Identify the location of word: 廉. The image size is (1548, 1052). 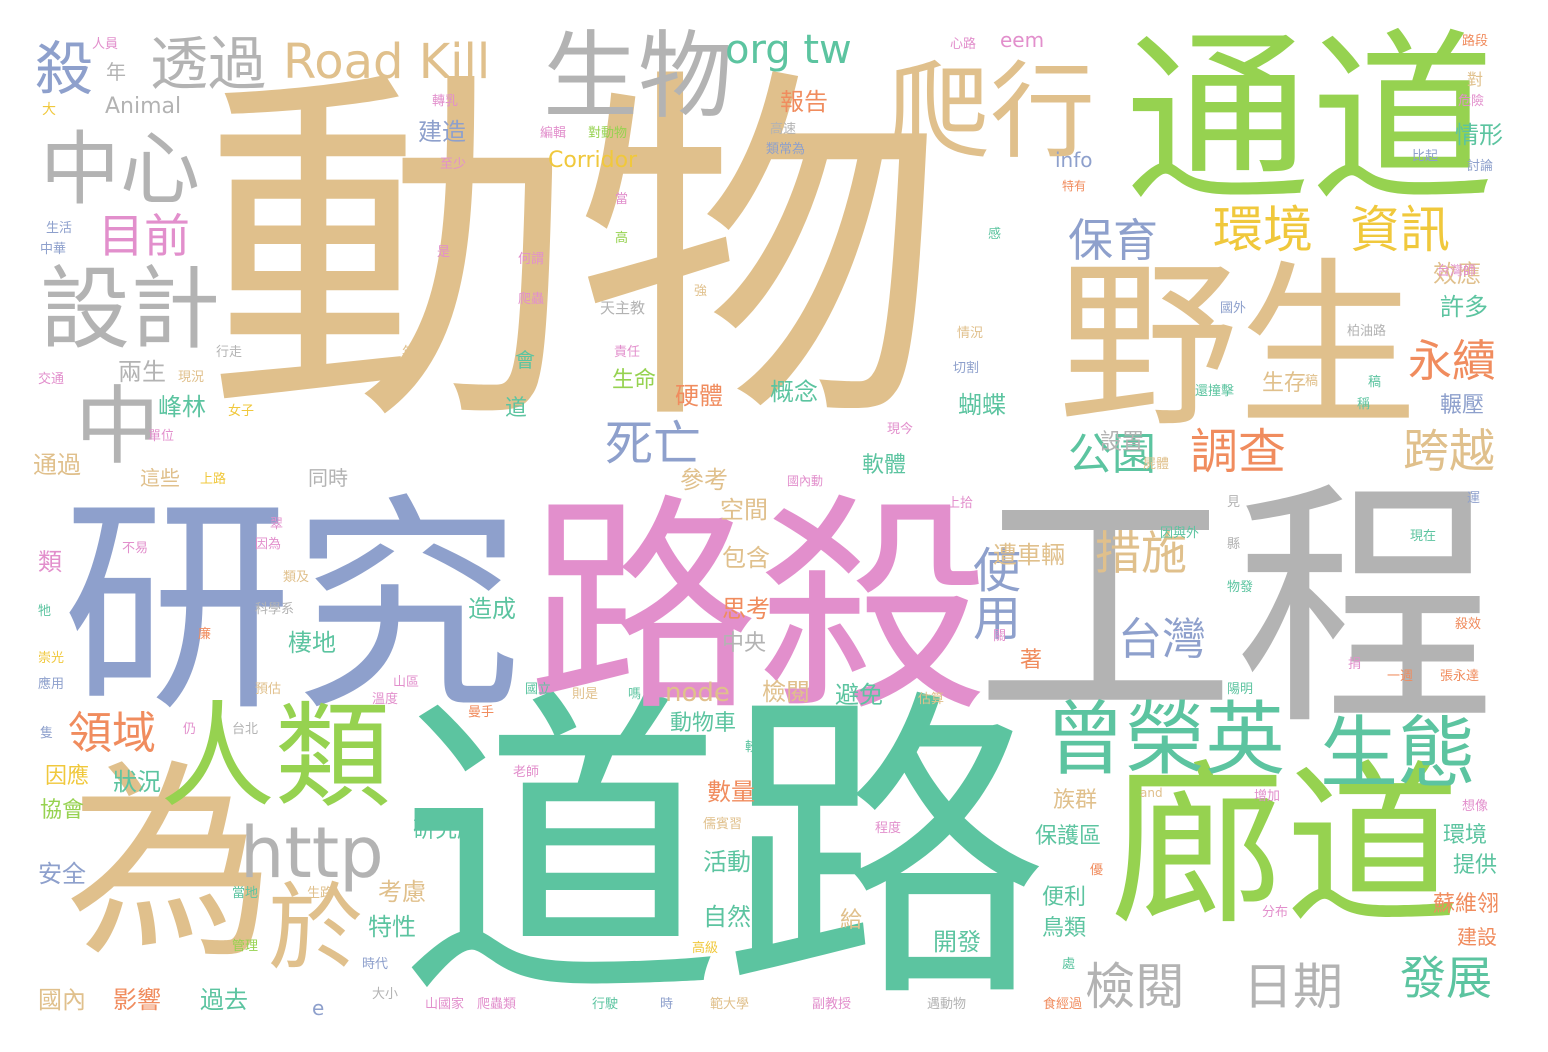
(205, 634).